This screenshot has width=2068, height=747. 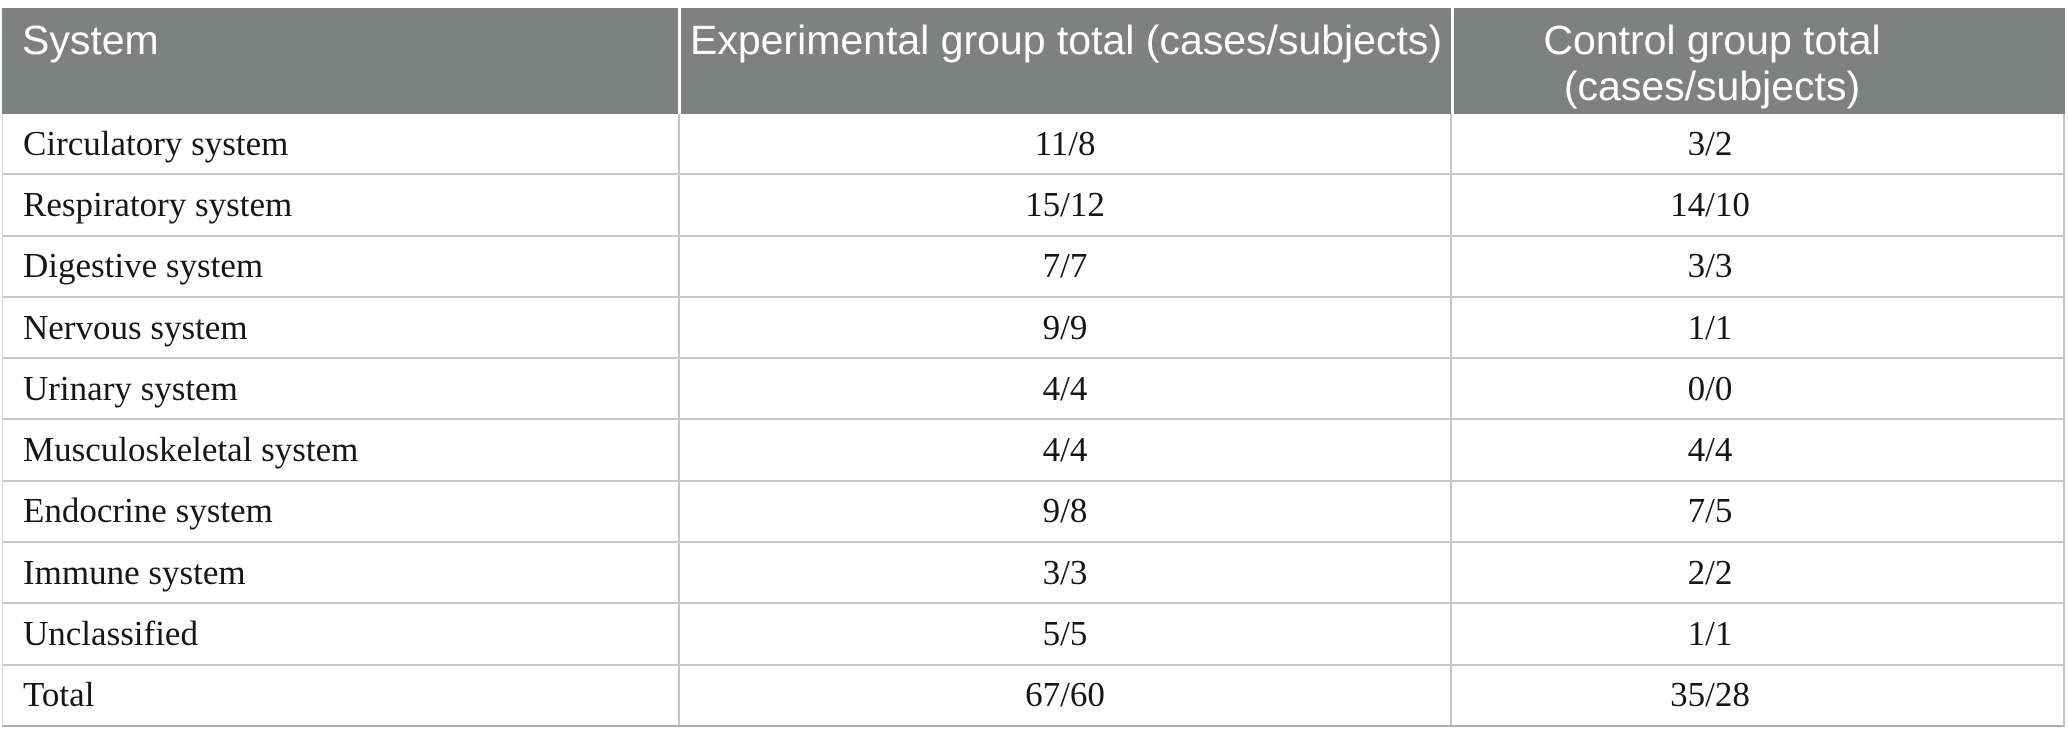 I want to click on system-cell: Respiratory system, so click(x=158, y=204).